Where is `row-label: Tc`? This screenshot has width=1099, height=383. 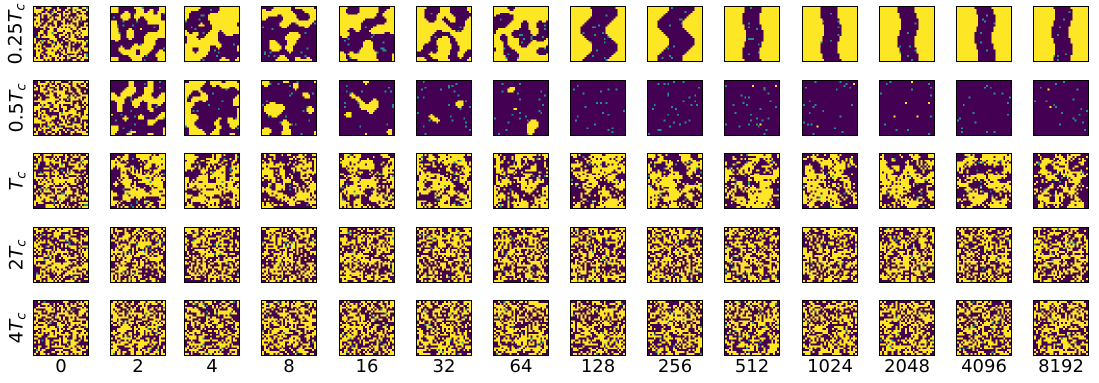
row-label: Tc is located at coordinates (17, 181).